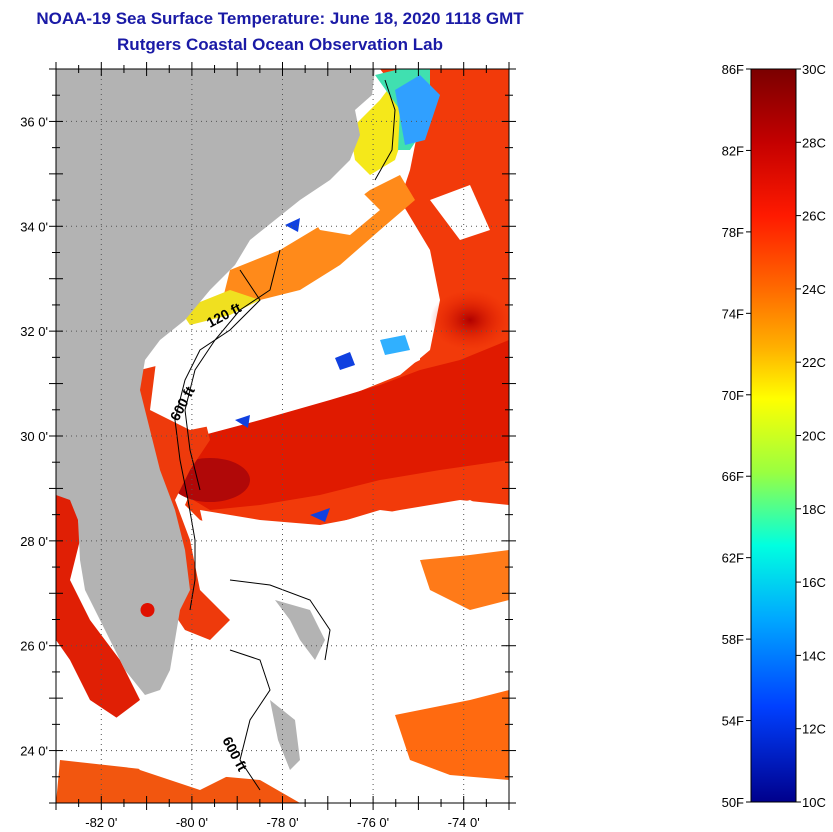 The width and height of the screenshot is (833, 832). Describe the element at coordinates (101, 822) in the screenshot. I see `lon-tick-label: -82 0'` at that location.